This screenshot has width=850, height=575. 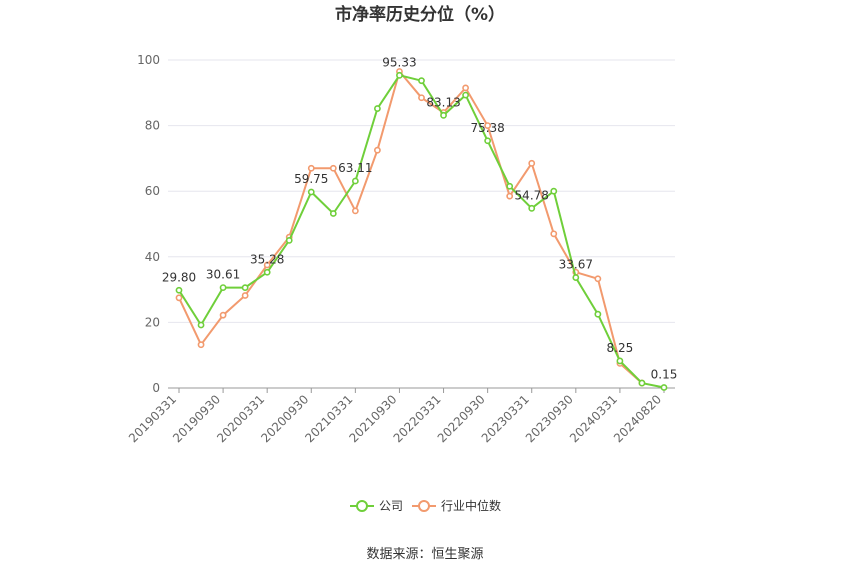 What do you see at coordinates (637, 418) in the screenshot?
I see `x-tick-label: 20240820` at bounding box center [637, 418].